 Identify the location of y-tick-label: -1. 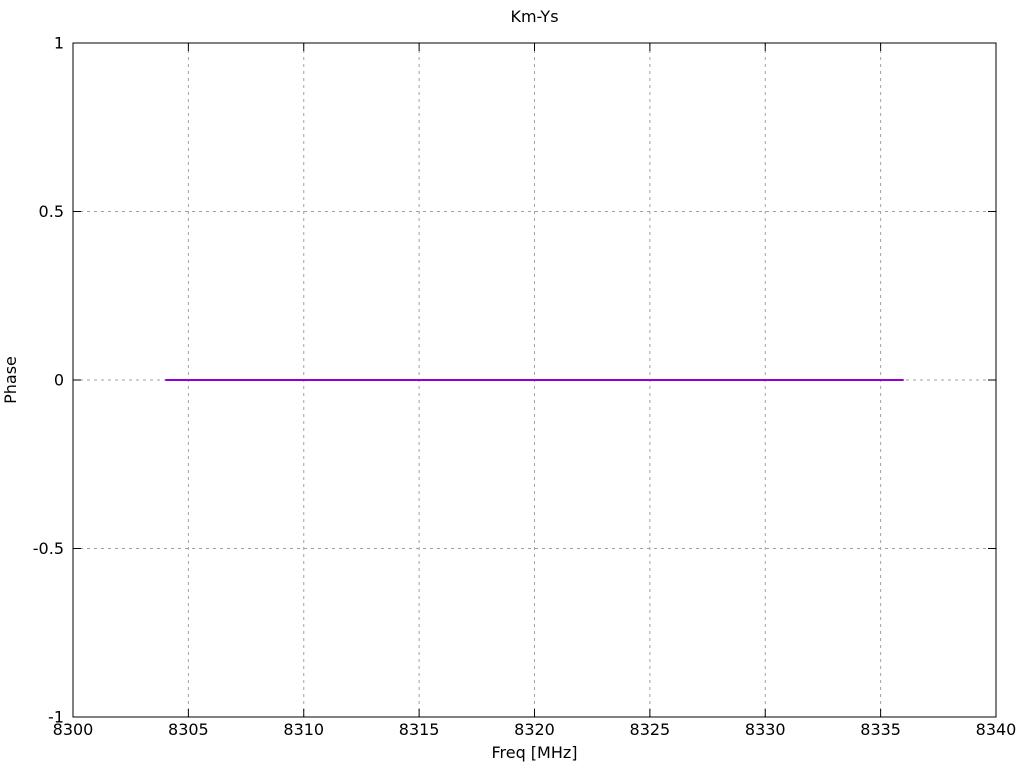
(56, 717).